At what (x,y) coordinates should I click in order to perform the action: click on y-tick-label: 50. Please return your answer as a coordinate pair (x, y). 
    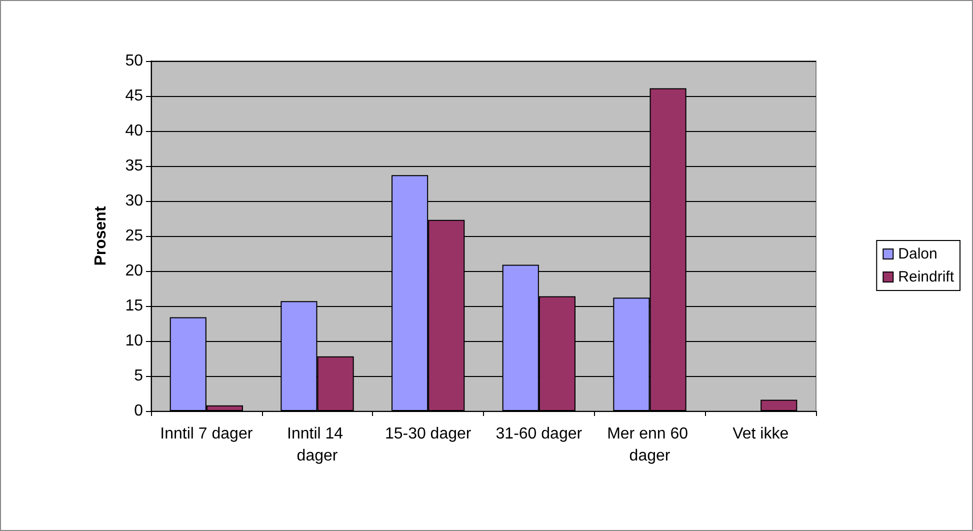
    Looking at the image, I should click on (134, 61).